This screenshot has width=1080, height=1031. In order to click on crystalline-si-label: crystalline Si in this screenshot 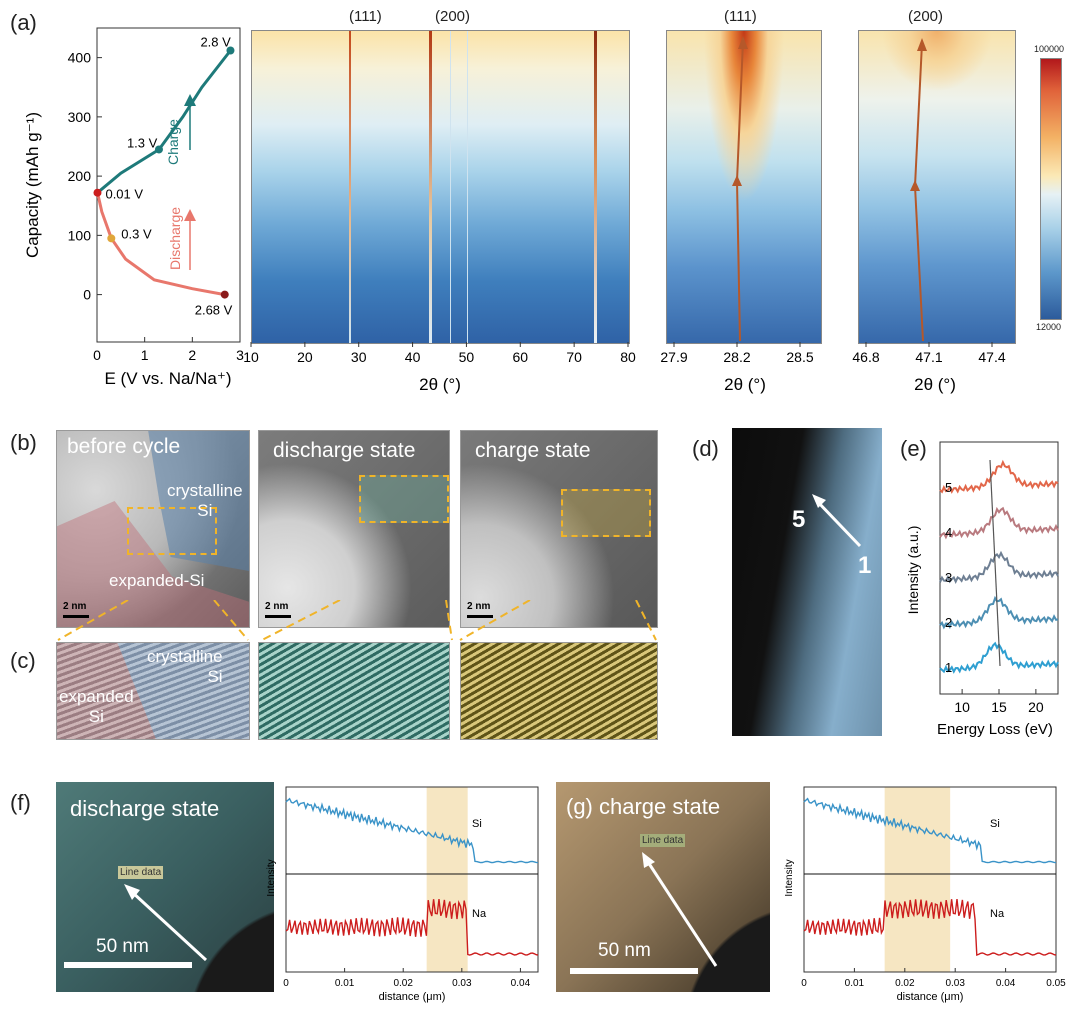, I will do `click(205, 500)`.